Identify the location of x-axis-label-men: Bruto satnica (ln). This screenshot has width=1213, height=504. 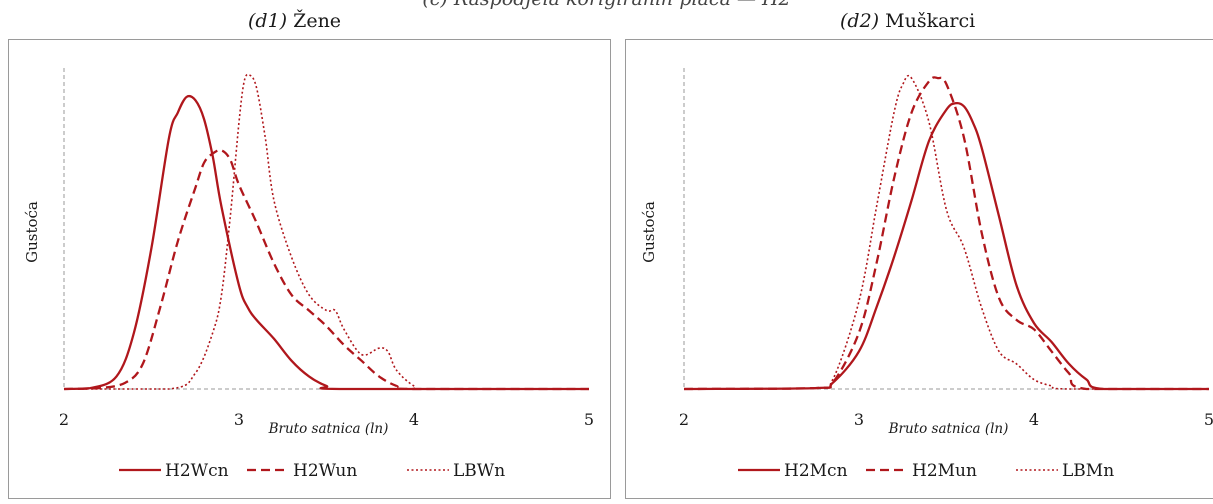
(948, 429).